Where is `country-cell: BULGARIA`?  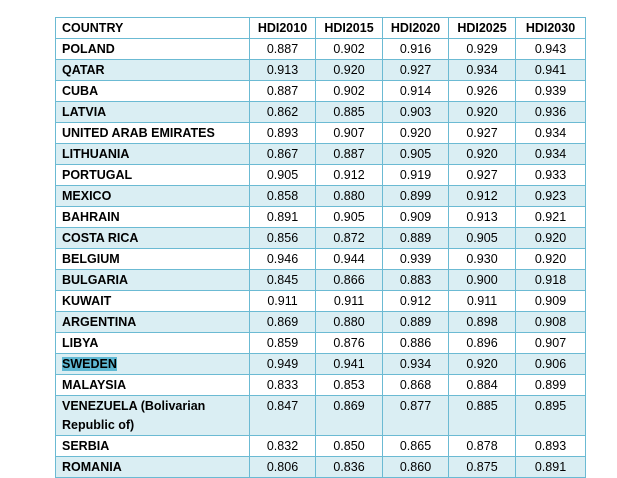 country-cell: BULGARIA is located at coordinates (152, 280).